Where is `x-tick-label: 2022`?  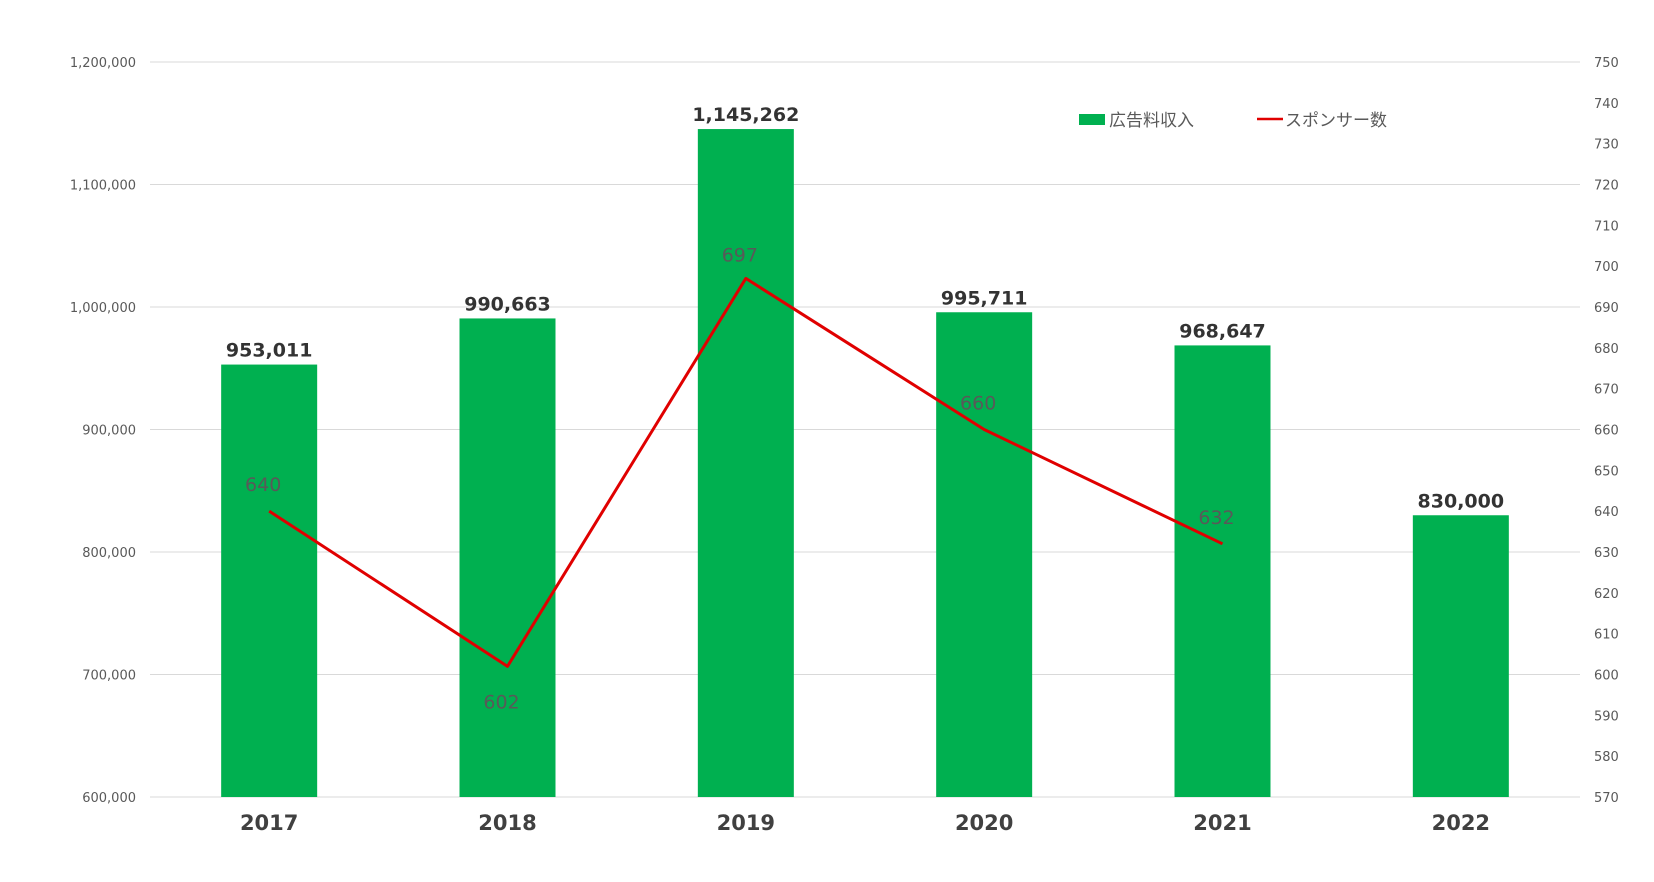
x-tick-label: 2022 is located at coordinates (1461, 823).